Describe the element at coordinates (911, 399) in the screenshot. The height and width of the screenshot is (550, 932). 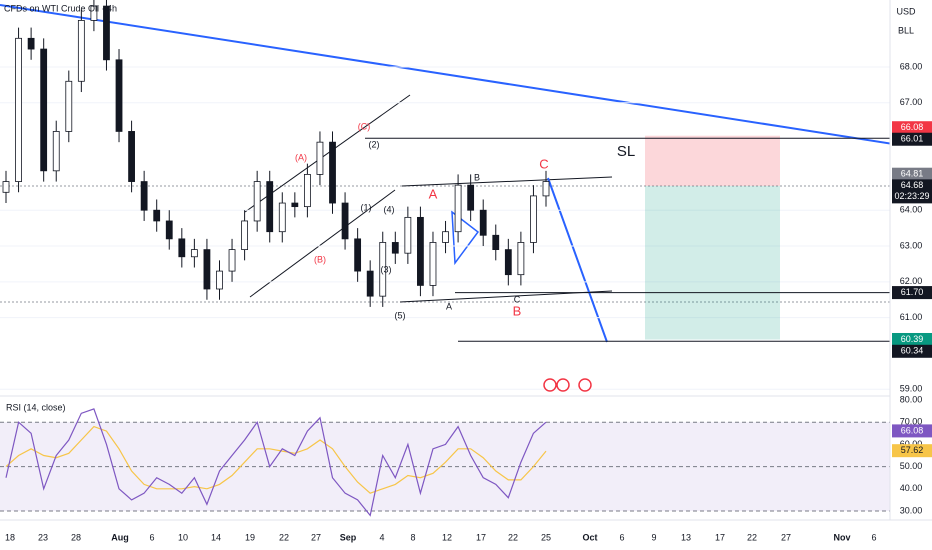
I see `y-tick-label: 80.00` at that location.